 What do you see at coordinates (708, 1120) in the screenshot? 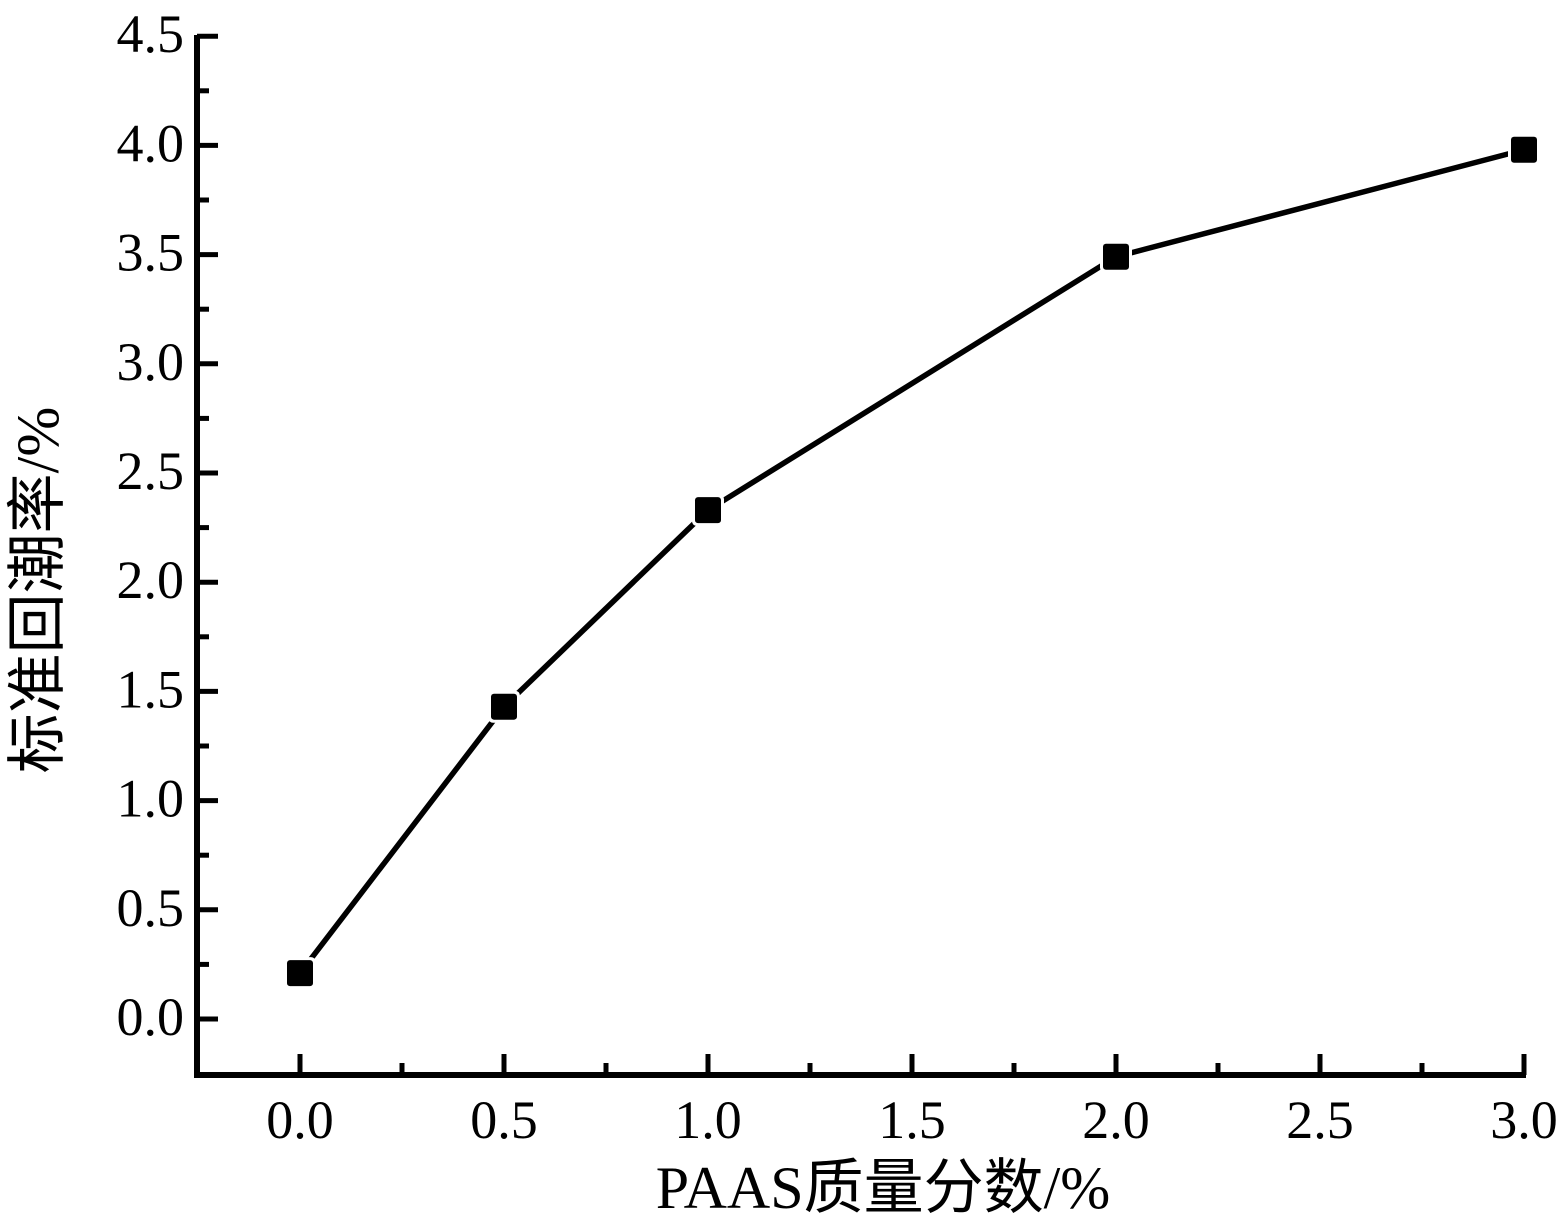
I see `x-tick-label: 1.0` at bounding box center [708, 1120].